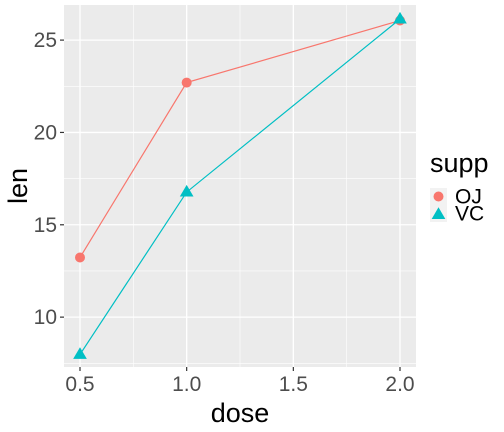 The width and height of the screenshot is (504, 432). I want to click on legend-marker-oj, so click(438, 196).